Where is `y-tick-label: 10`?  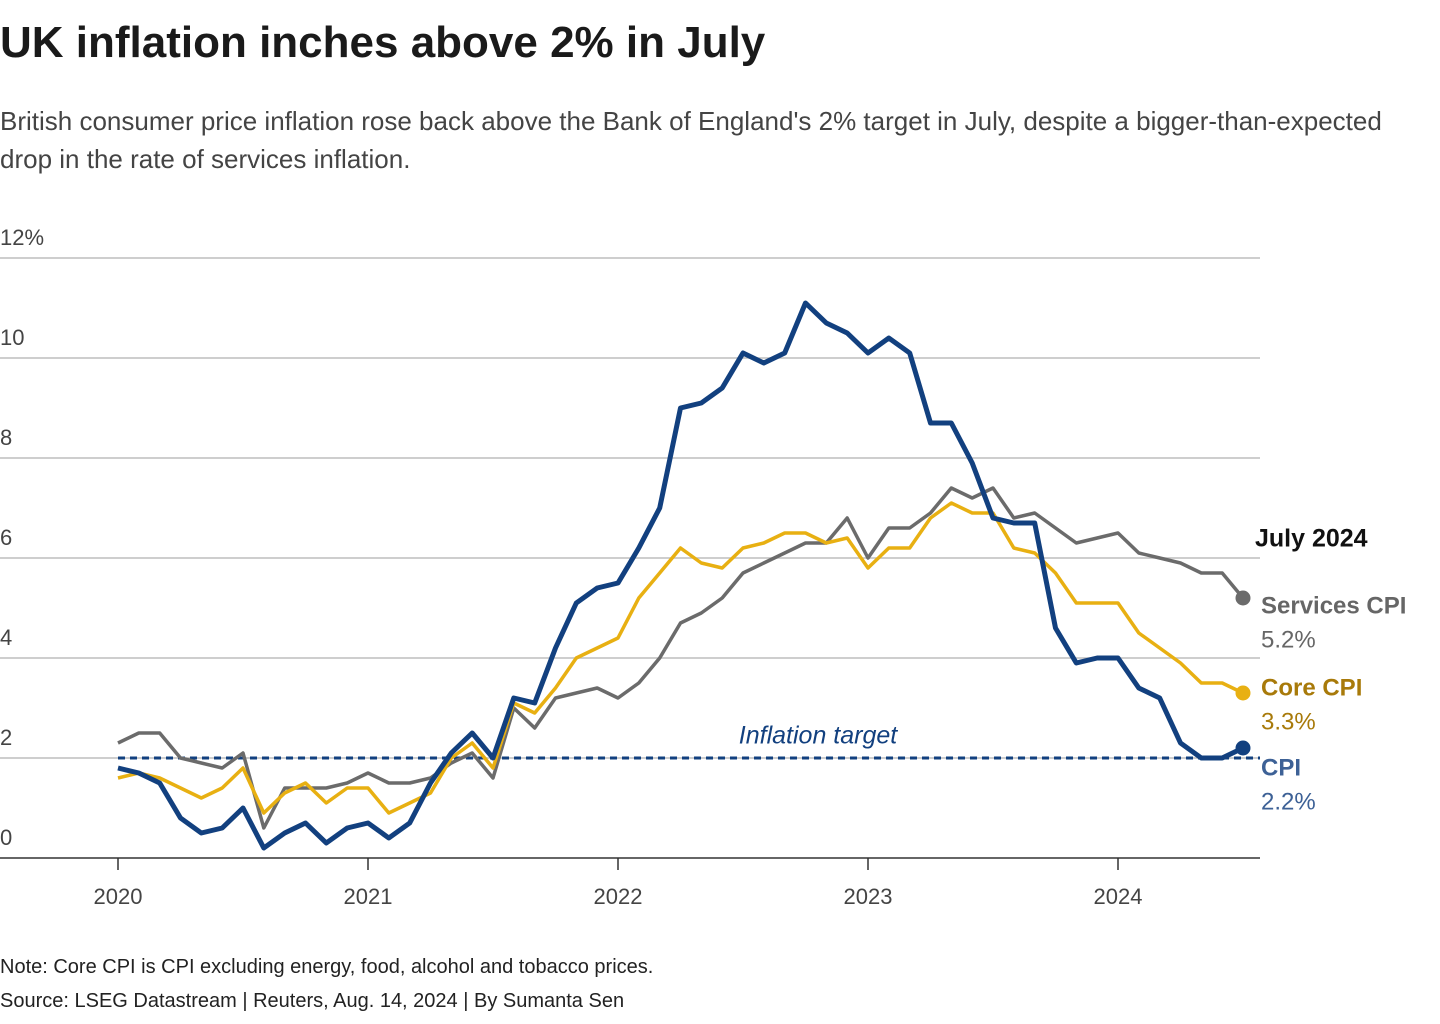
y-tick-label: 10 is located at coordinates (12, 337).